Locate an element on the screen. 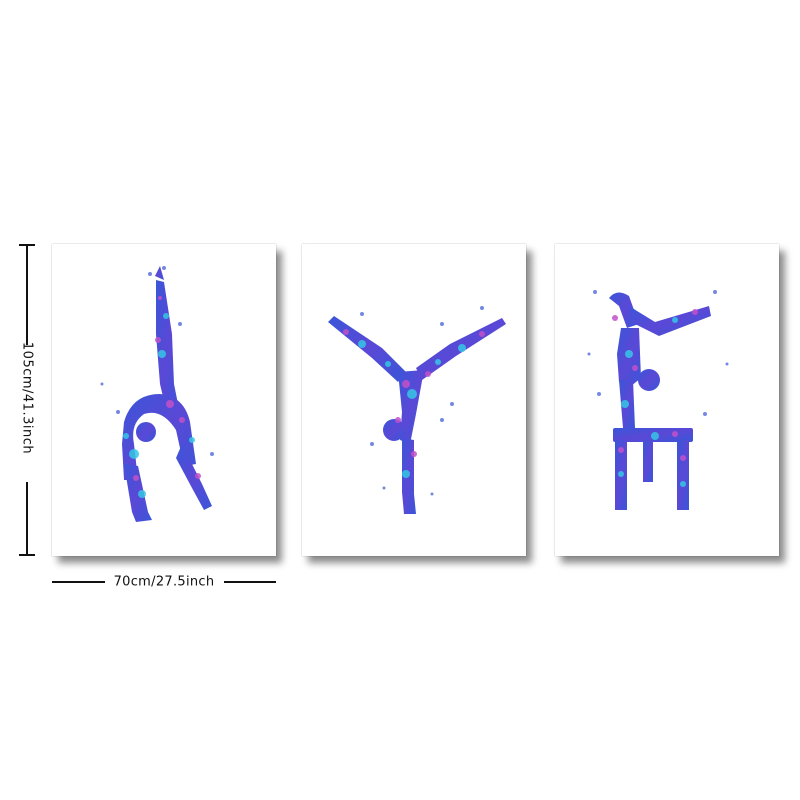  beam-handstand-gymnast-silhouette is located at coordinates (658, 400).